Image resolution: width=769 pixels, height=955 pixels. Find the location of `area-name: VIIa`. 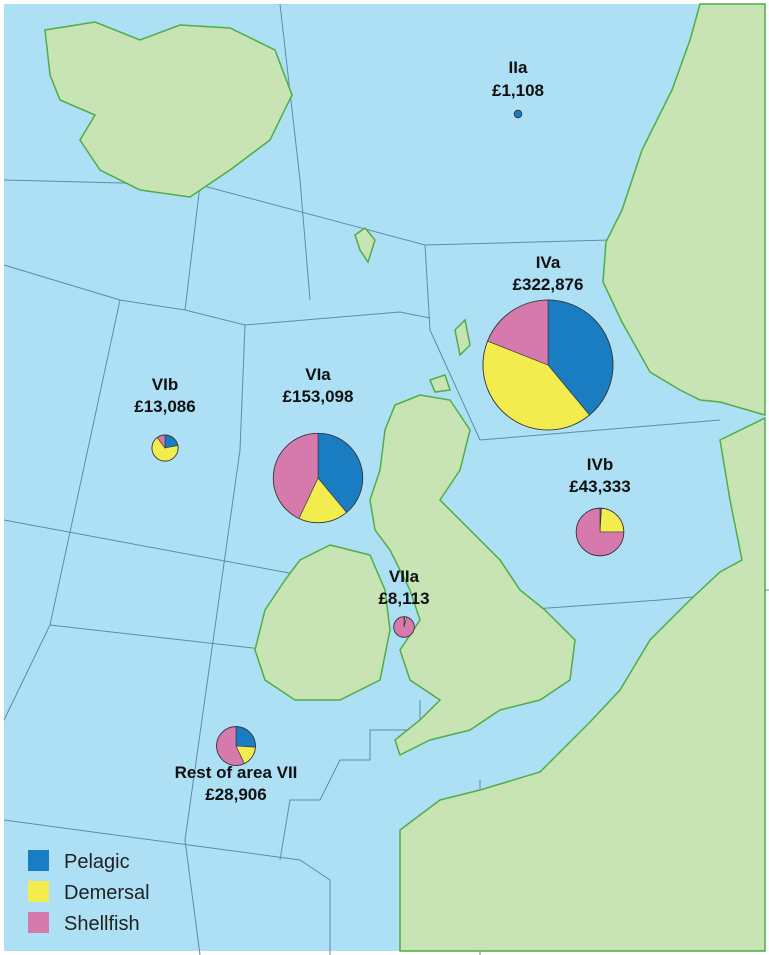

area-name: VIIa is located at coordinates (404, 576).